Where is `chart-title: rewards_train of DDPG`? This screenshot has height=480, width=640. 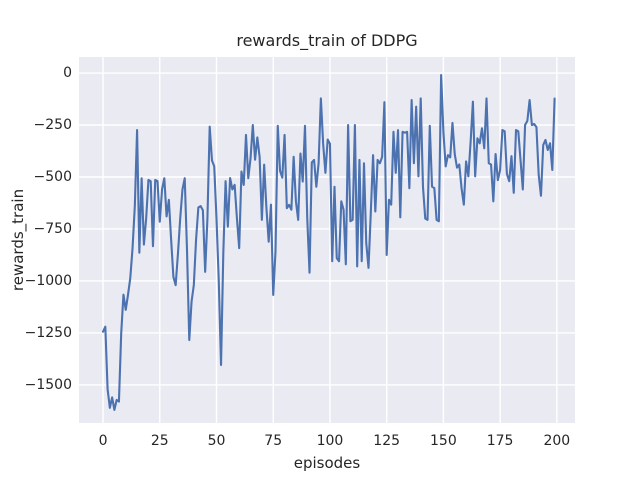
chart-title: rewards_train of DDPG is located at coordinates (327, 40).